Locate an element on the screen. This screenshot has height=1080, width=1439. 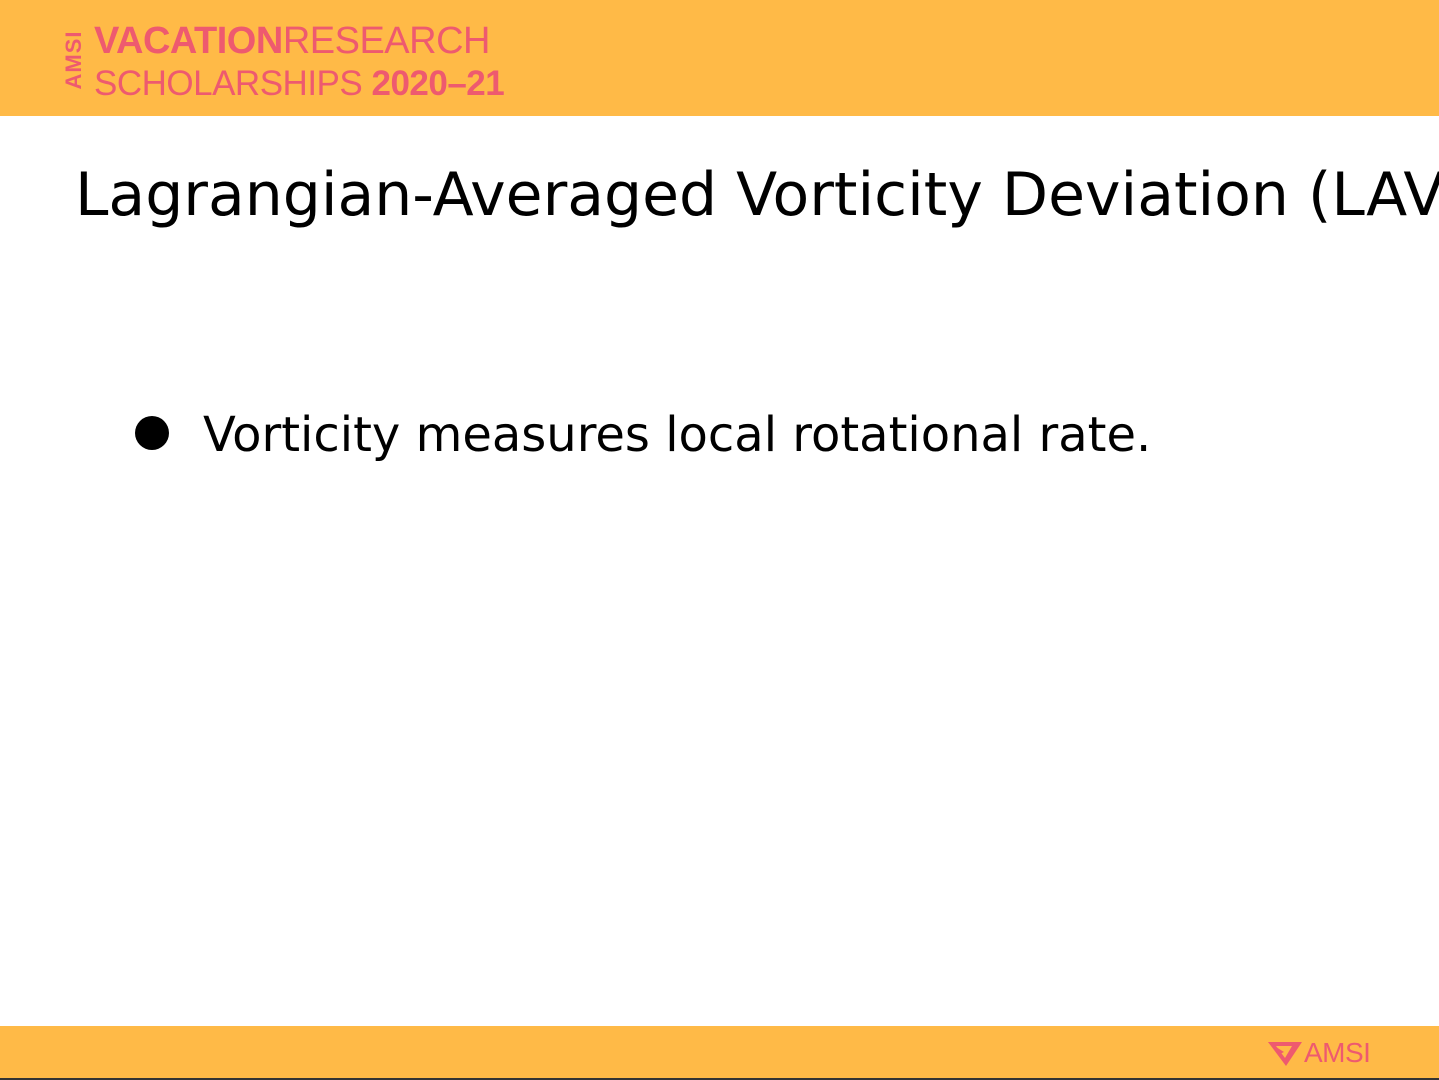
logo-amsi-vertical-text: AMSI is located at coordinates (73, 60).